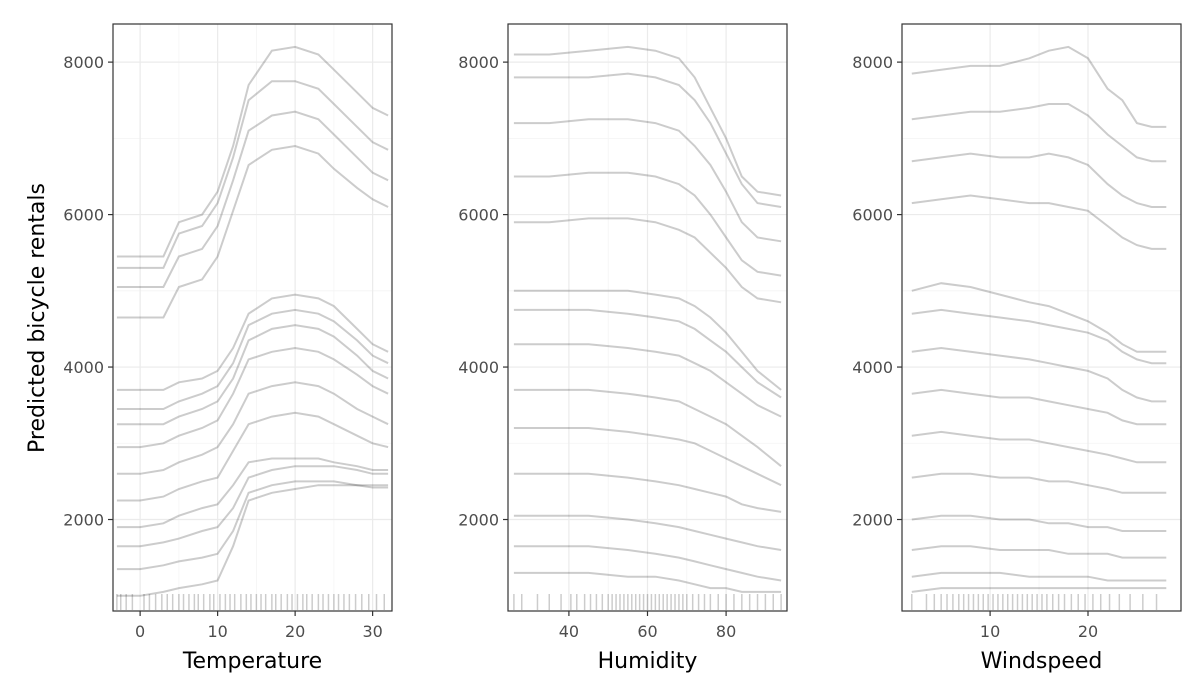  What do you see at coordinates (569, 631) in the screenshot?
I see `x-tick-label: 40` at bounding box center [569, 631].